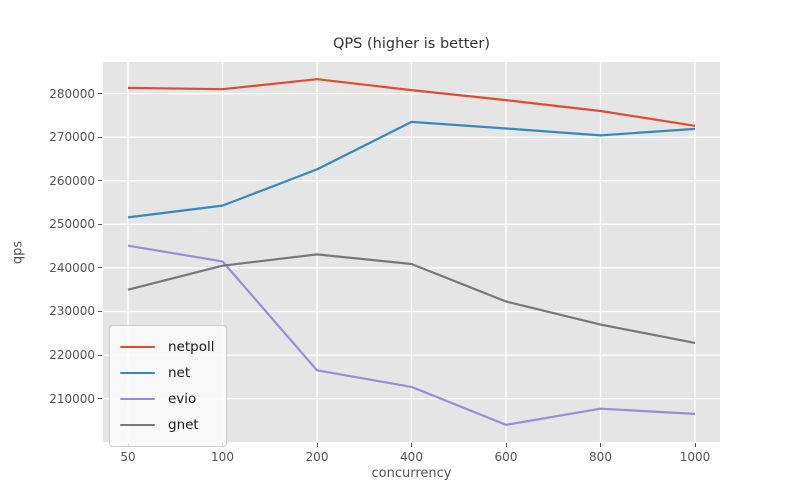 This screenshot has height=500, width=800. Describe the element at coordinates (411, 473) in the screenshot. I see `x-axis-label: concurrency` at that location.